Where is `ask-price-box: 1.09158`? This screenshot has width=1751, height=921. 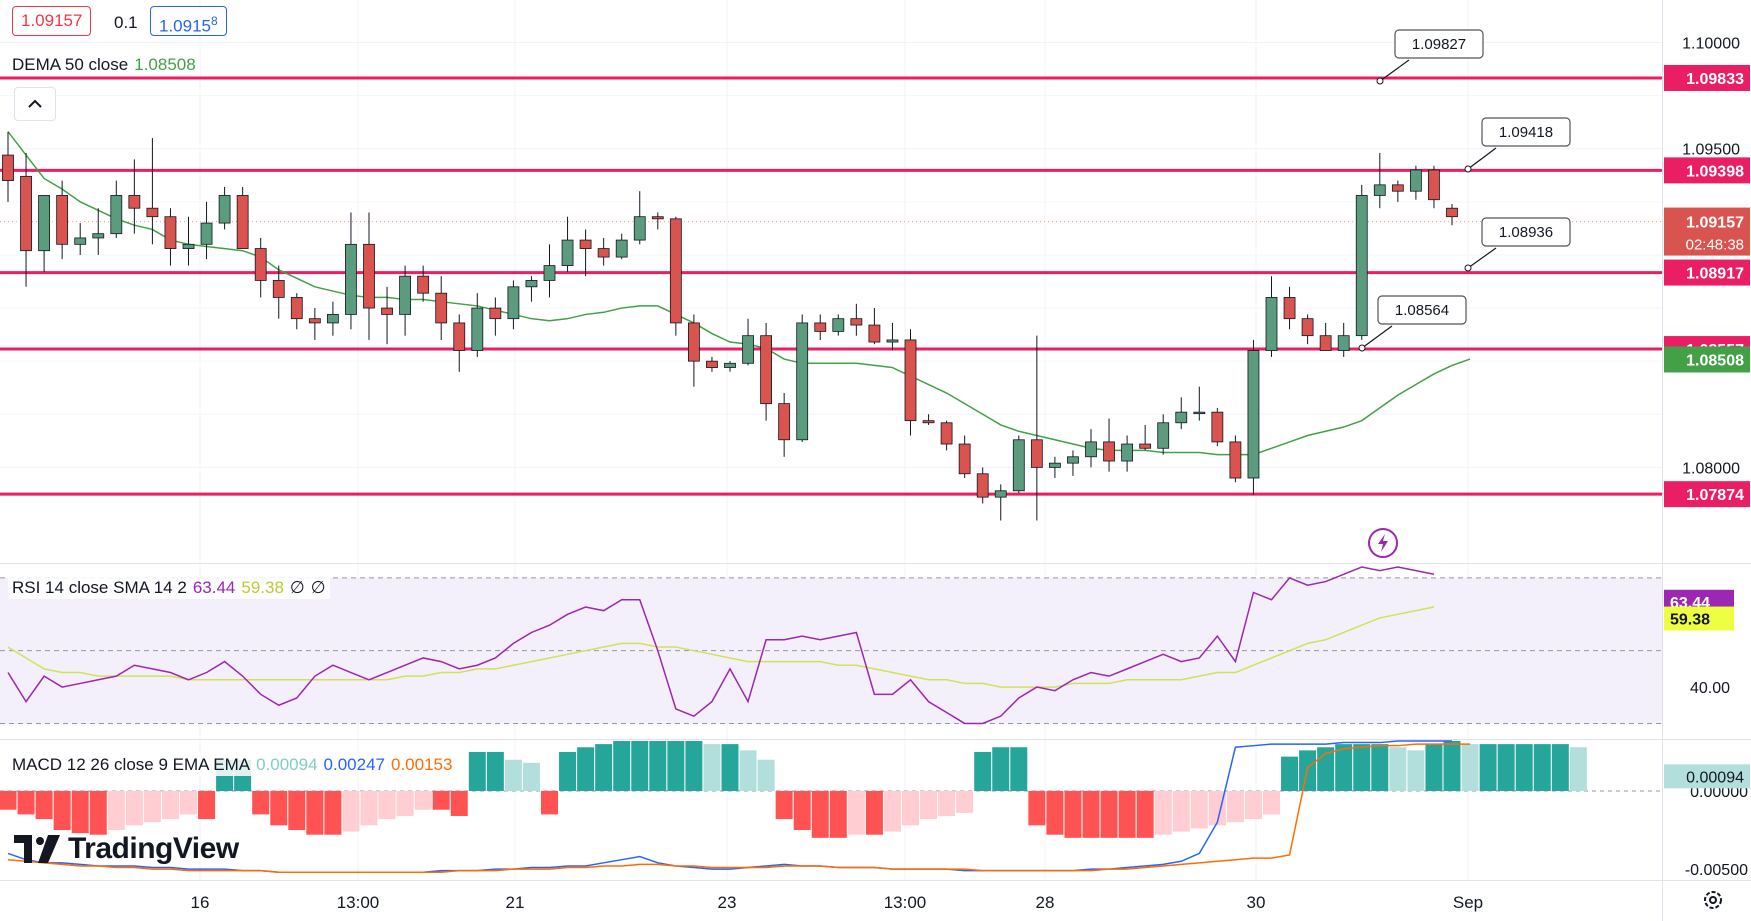 ask-price-box: 1.09158 is located at coordinates (188, 21).